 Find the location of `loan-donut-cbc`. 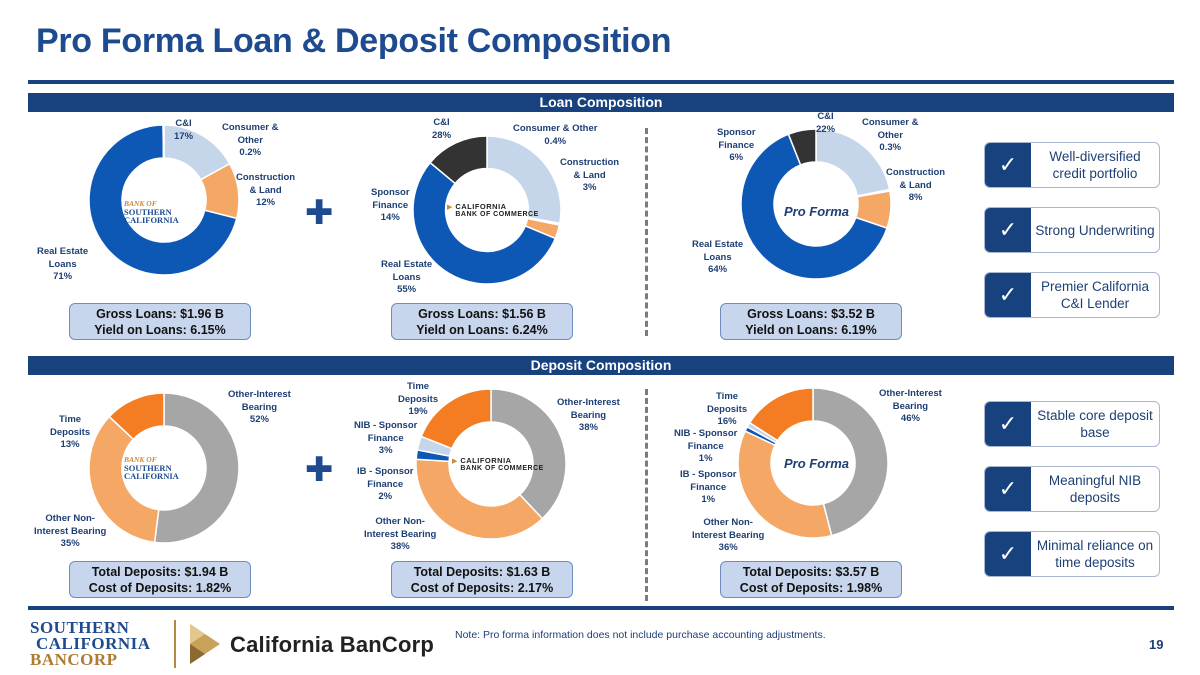

loan-donut-cbc is located at coordinates (487, 210).